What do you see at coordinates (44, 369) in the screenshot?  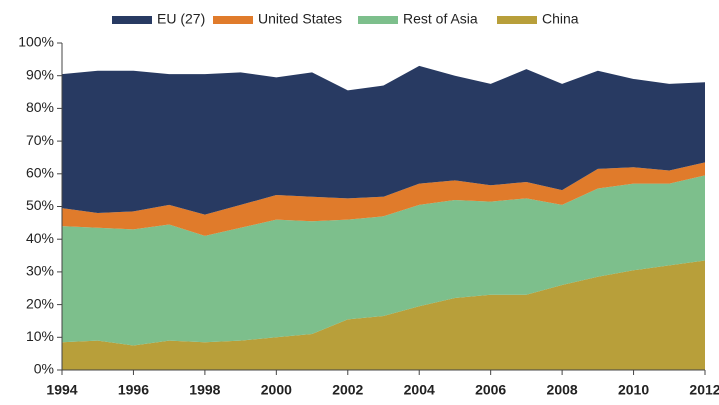 I see `y-tick-label: 0%` at bounding box center [44, 369].